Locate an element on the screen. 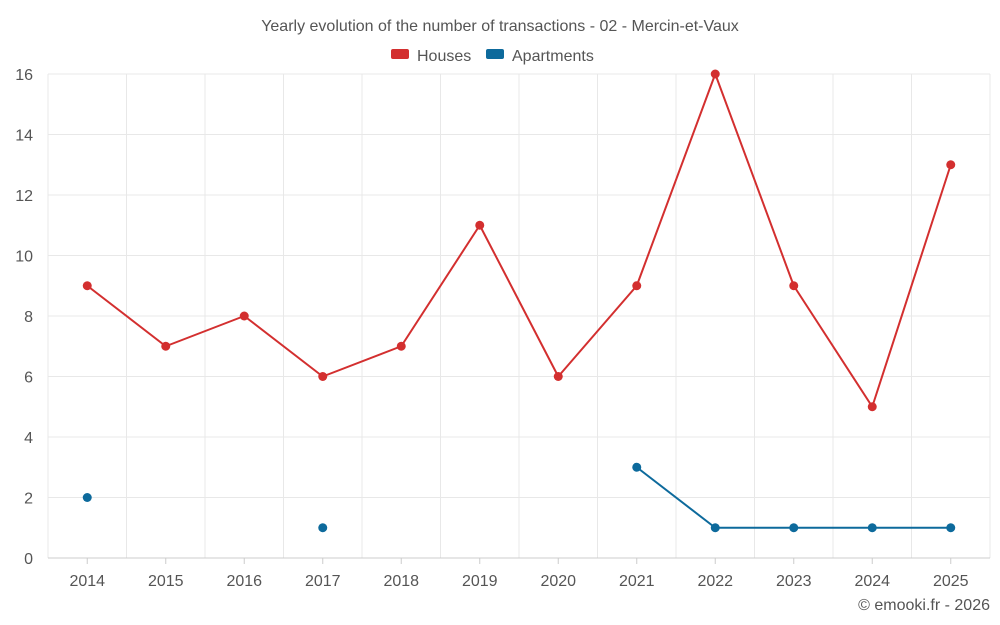 The height and width of the screenshot is (625, 1000). y-tick-label-16: 16 is located at coordinates (24, 75).